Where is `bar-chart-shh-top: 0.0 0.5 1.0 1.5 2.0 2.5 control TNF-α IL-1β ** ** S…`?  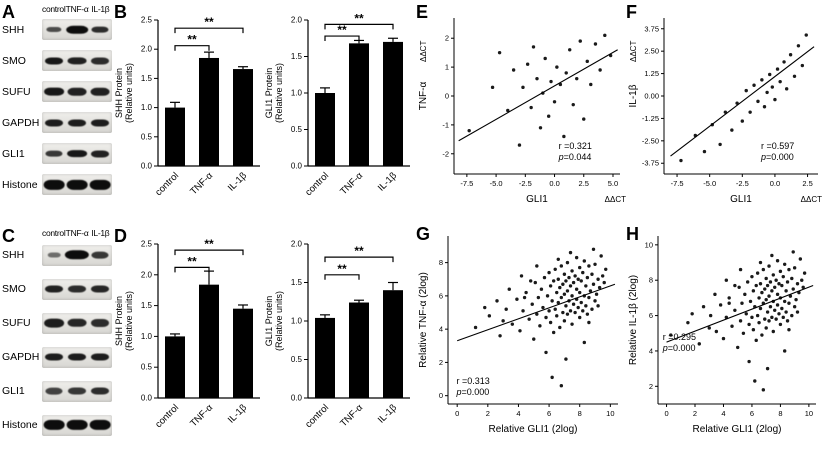
bar-chart-shh-top: 0.0 0.5 1.0 1.5 2.0 2.5 control TNF-α IL-1β ** ** S… is located at coordinates (187, 106).